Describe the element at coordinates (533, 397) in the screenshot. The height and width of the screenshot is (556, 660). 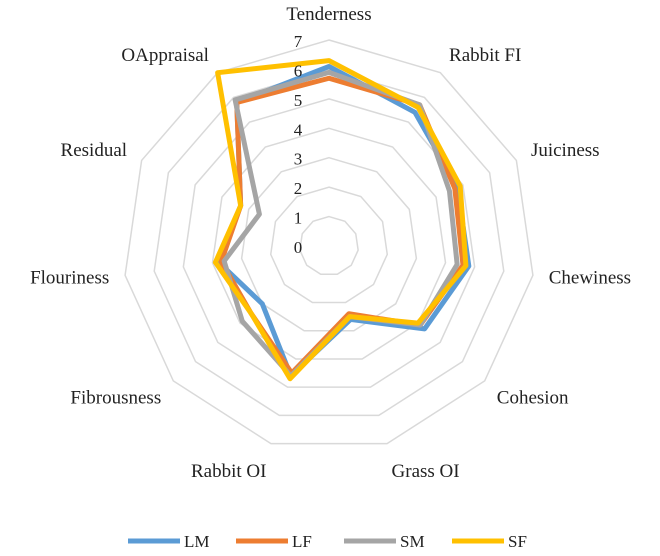
I see `category-label: Cohesion` at that location.